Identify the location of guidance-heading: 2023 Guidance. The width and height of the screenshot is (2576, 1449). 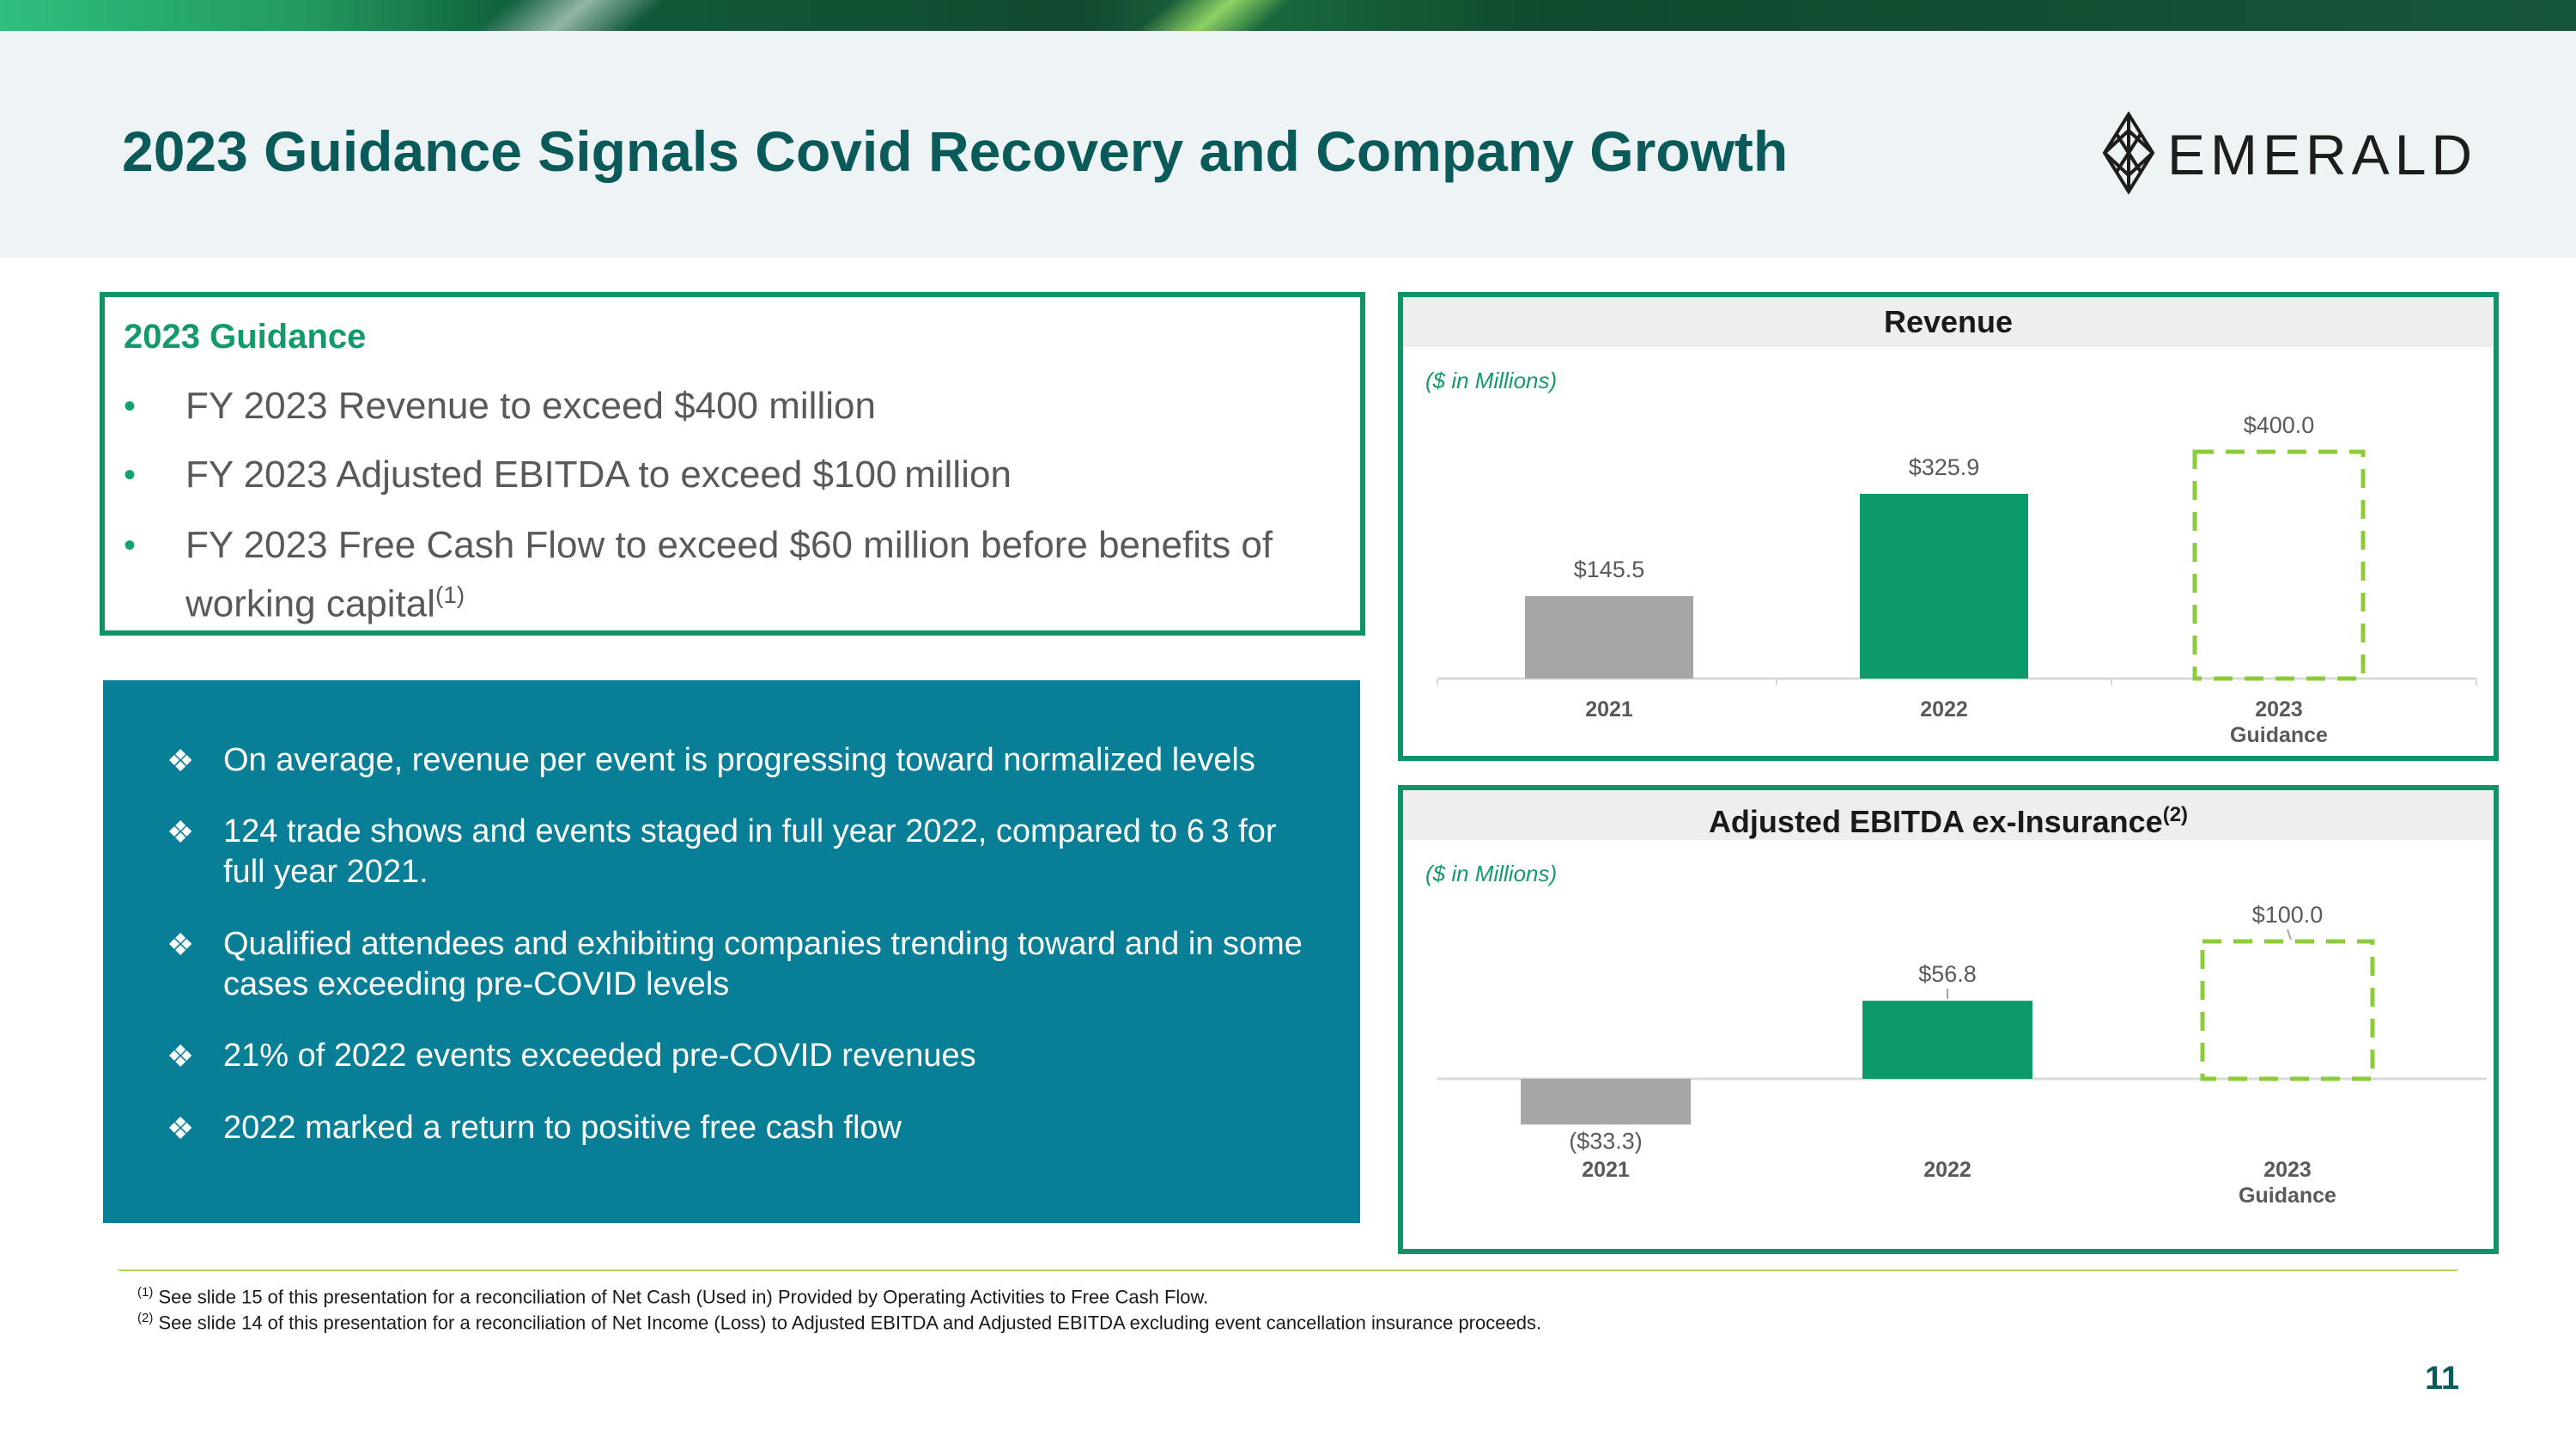
(246, 337).